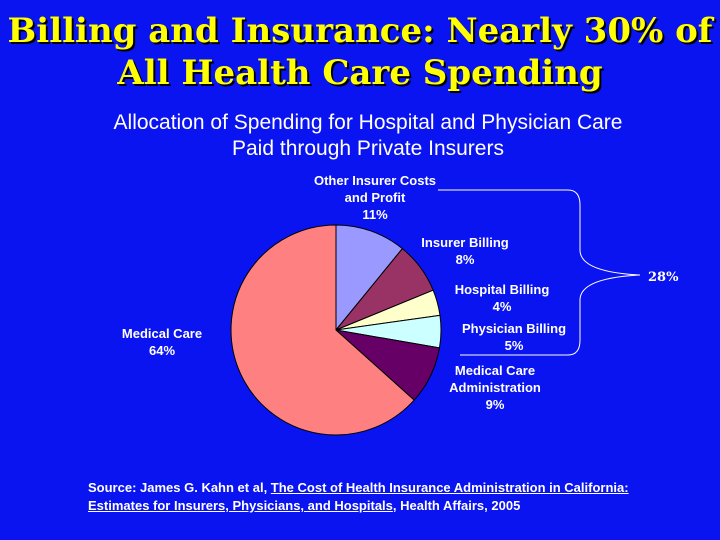 This screenshot has height=540, width=720. I want to click on bracket-line, so click(539, 272).